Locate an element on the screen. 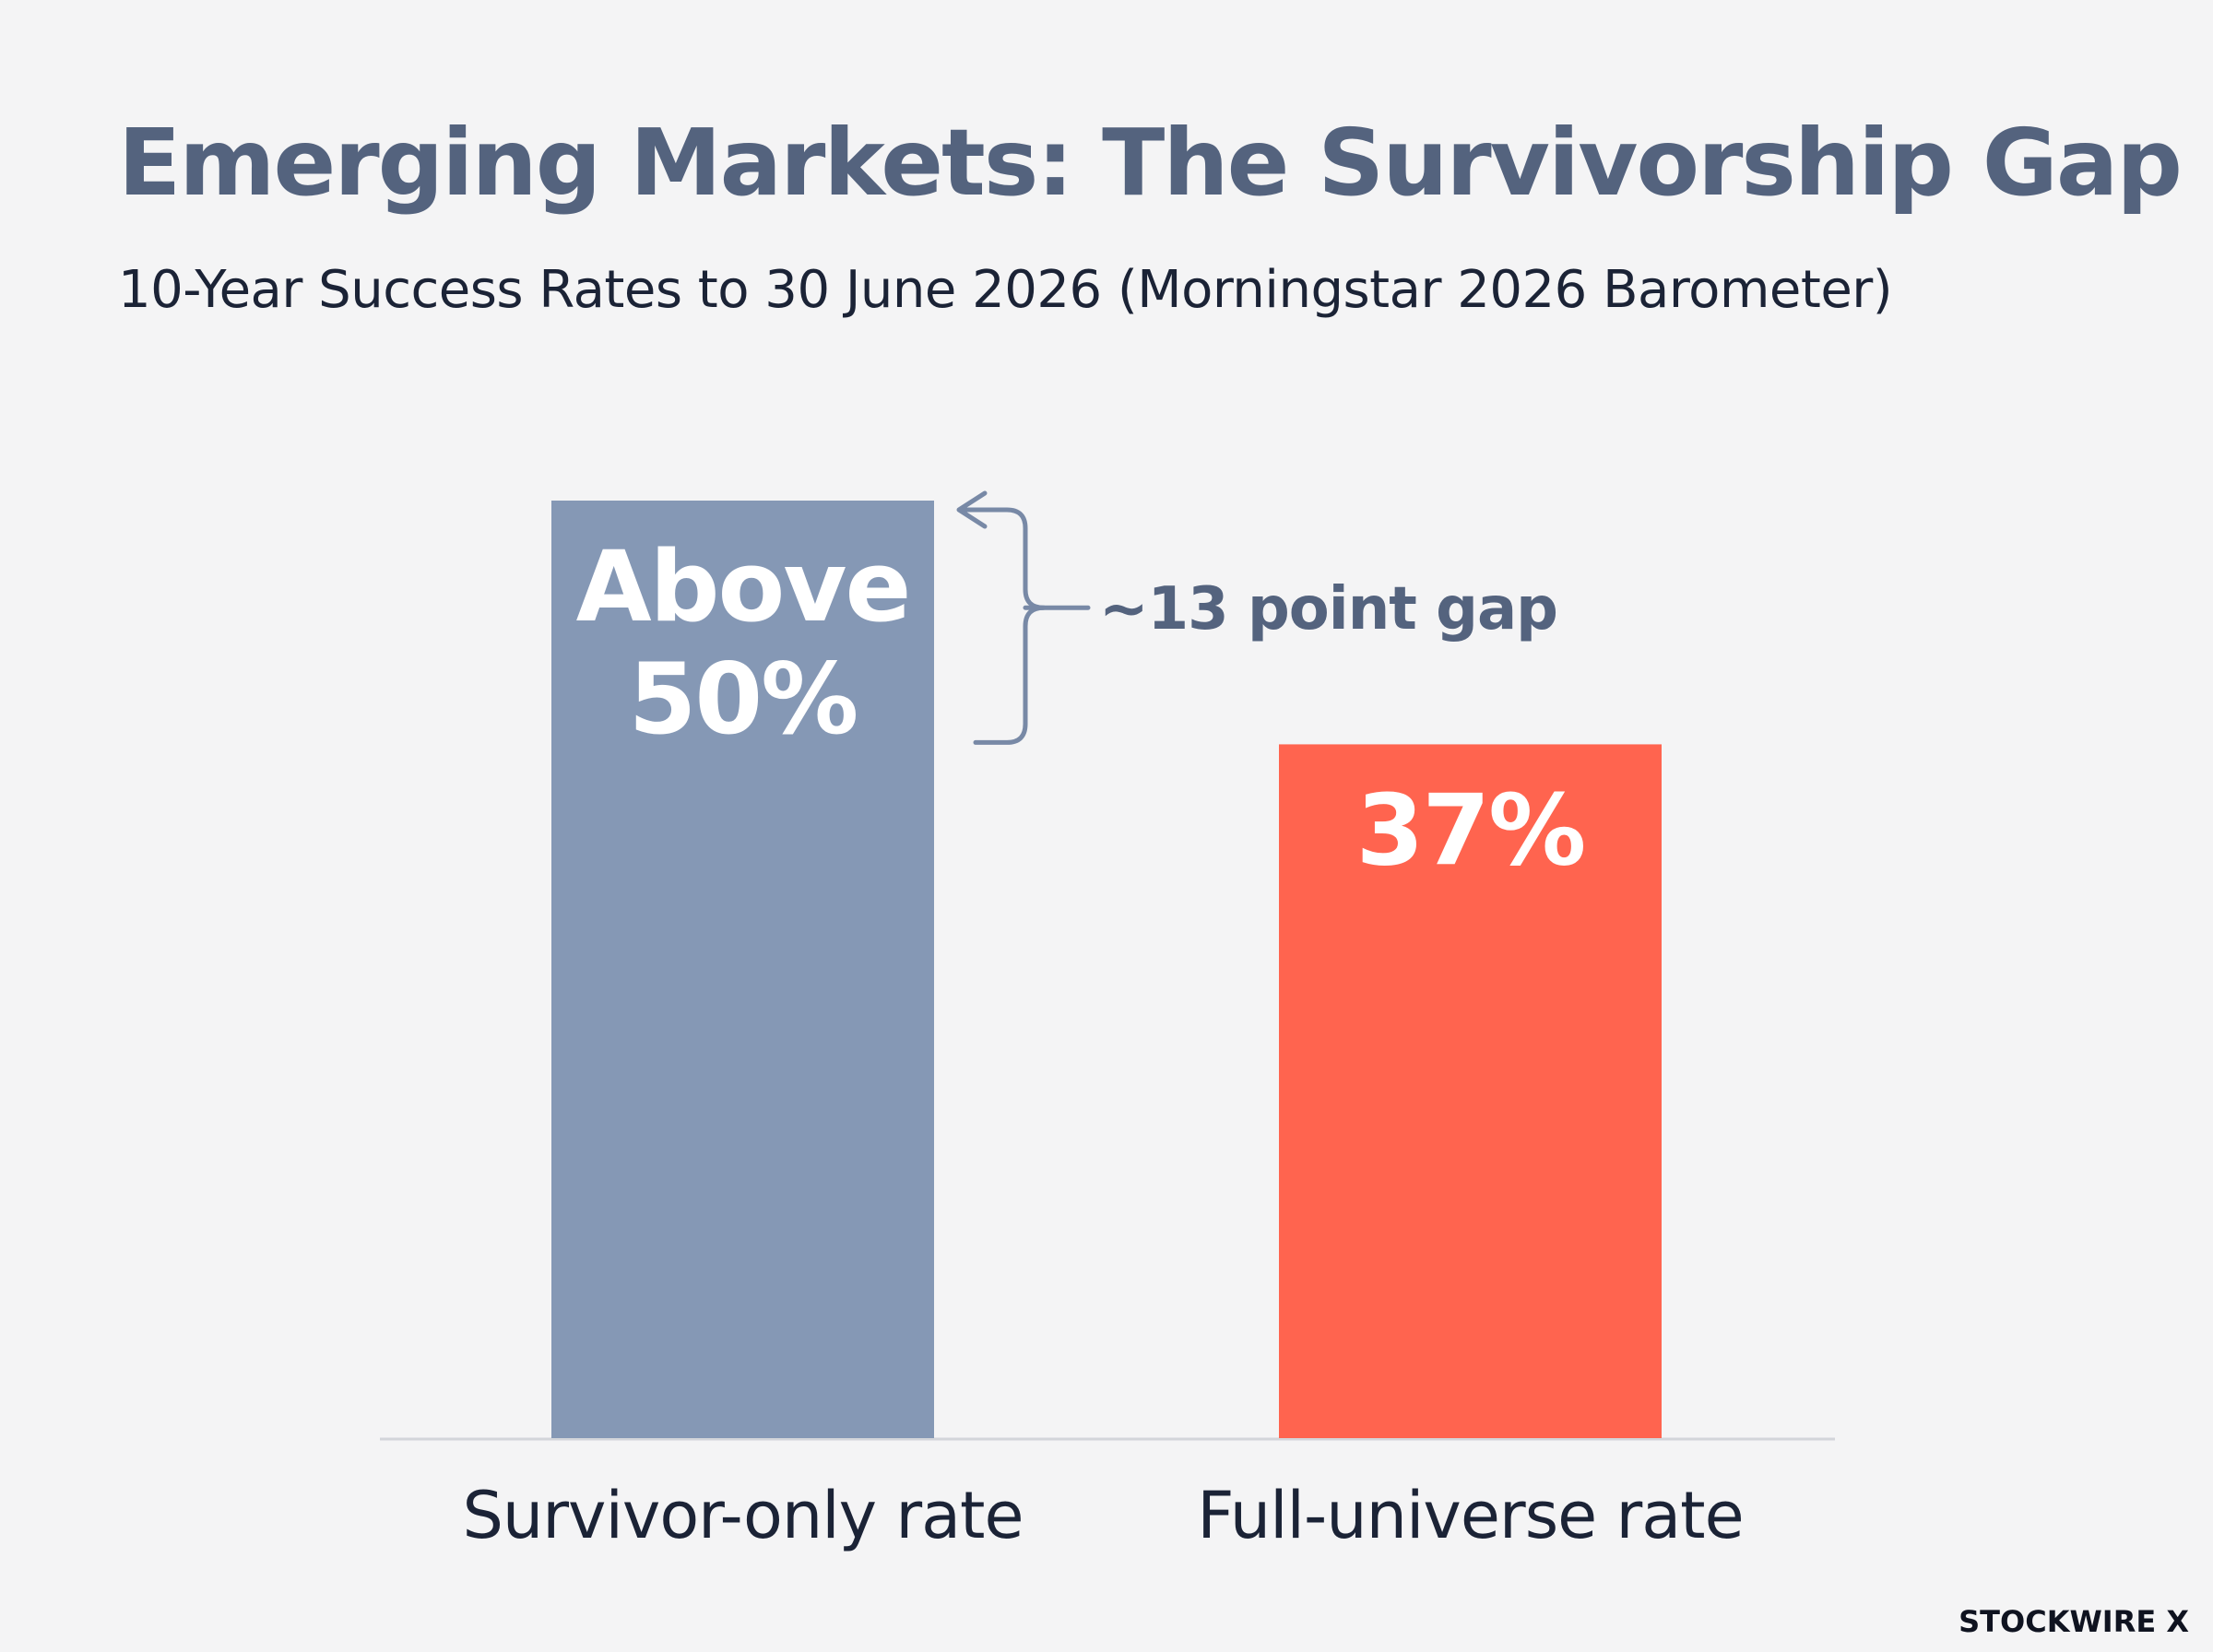 This screenshot has height=1652, width=2213. bar-full-universe is located at coordinates (1470, 1091).